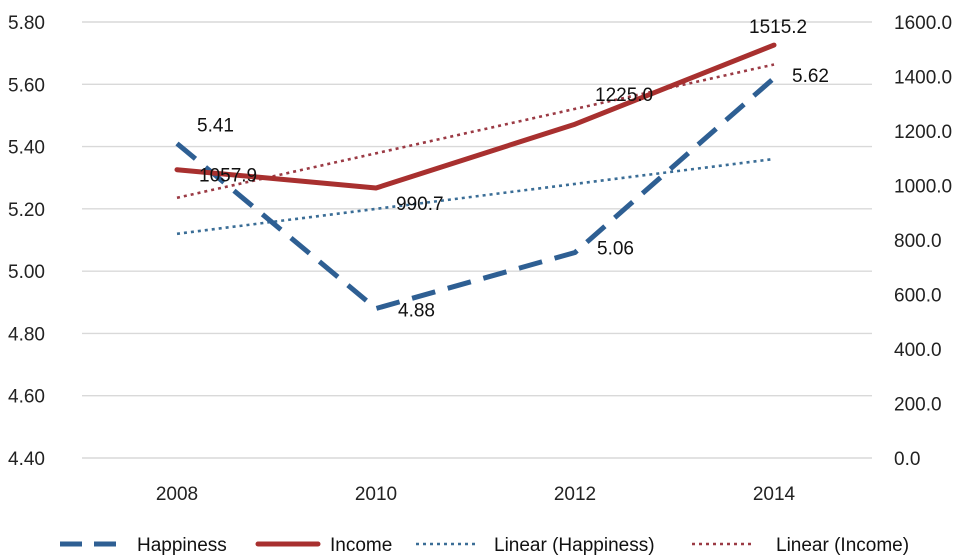 The width and height of the screenshot is (966, 558). I want to click on x-axis-ticks: 2008 2010 2012 2014, so click(476, 494).